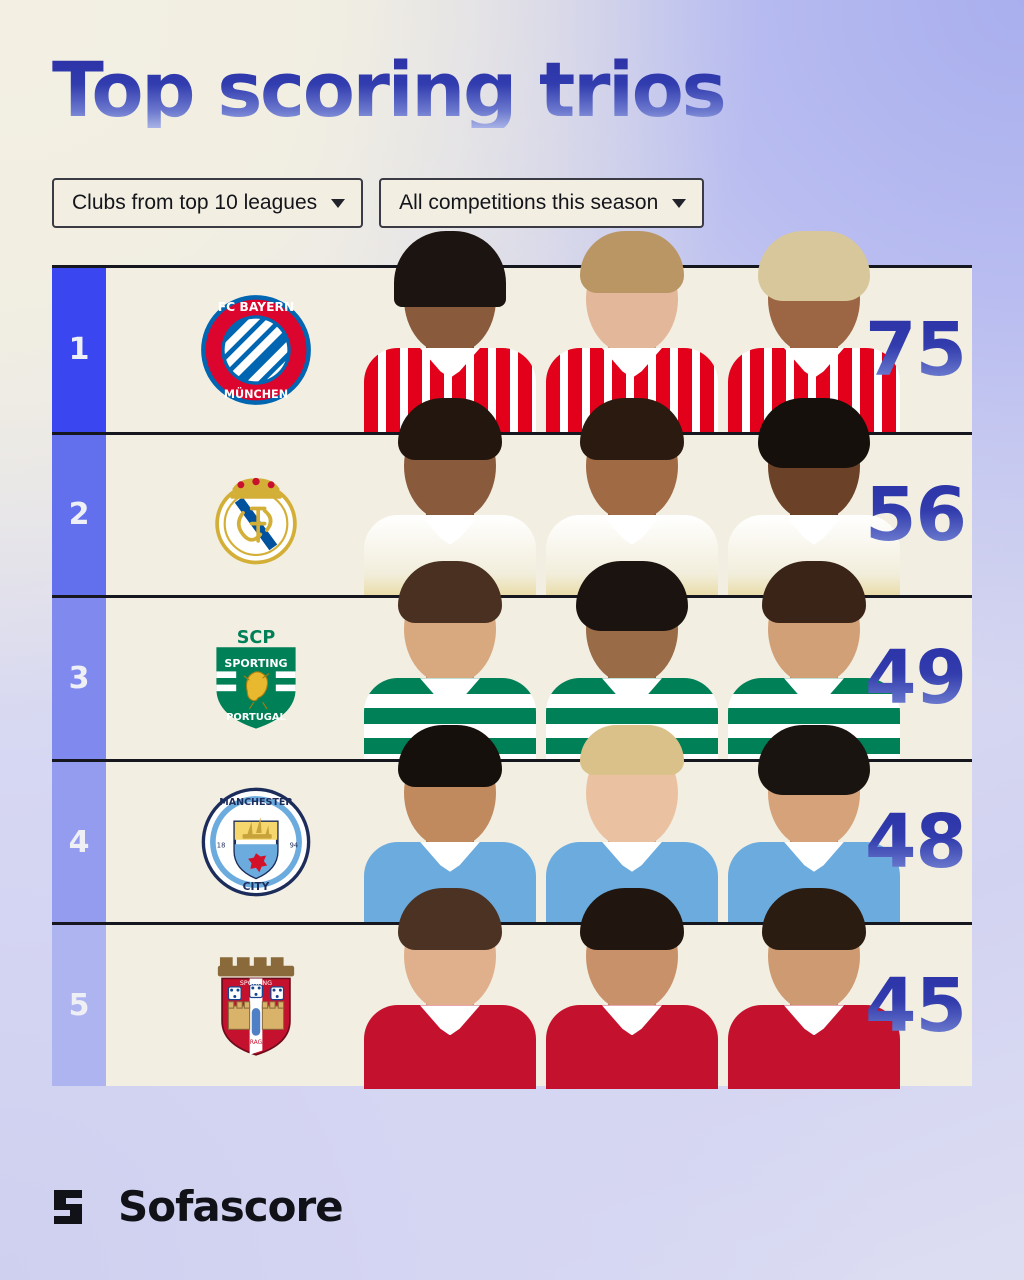 The height and width of the screenshot is (1280, 1024). I want to click on brand-logo: Sofascore, so click(198, 1206).